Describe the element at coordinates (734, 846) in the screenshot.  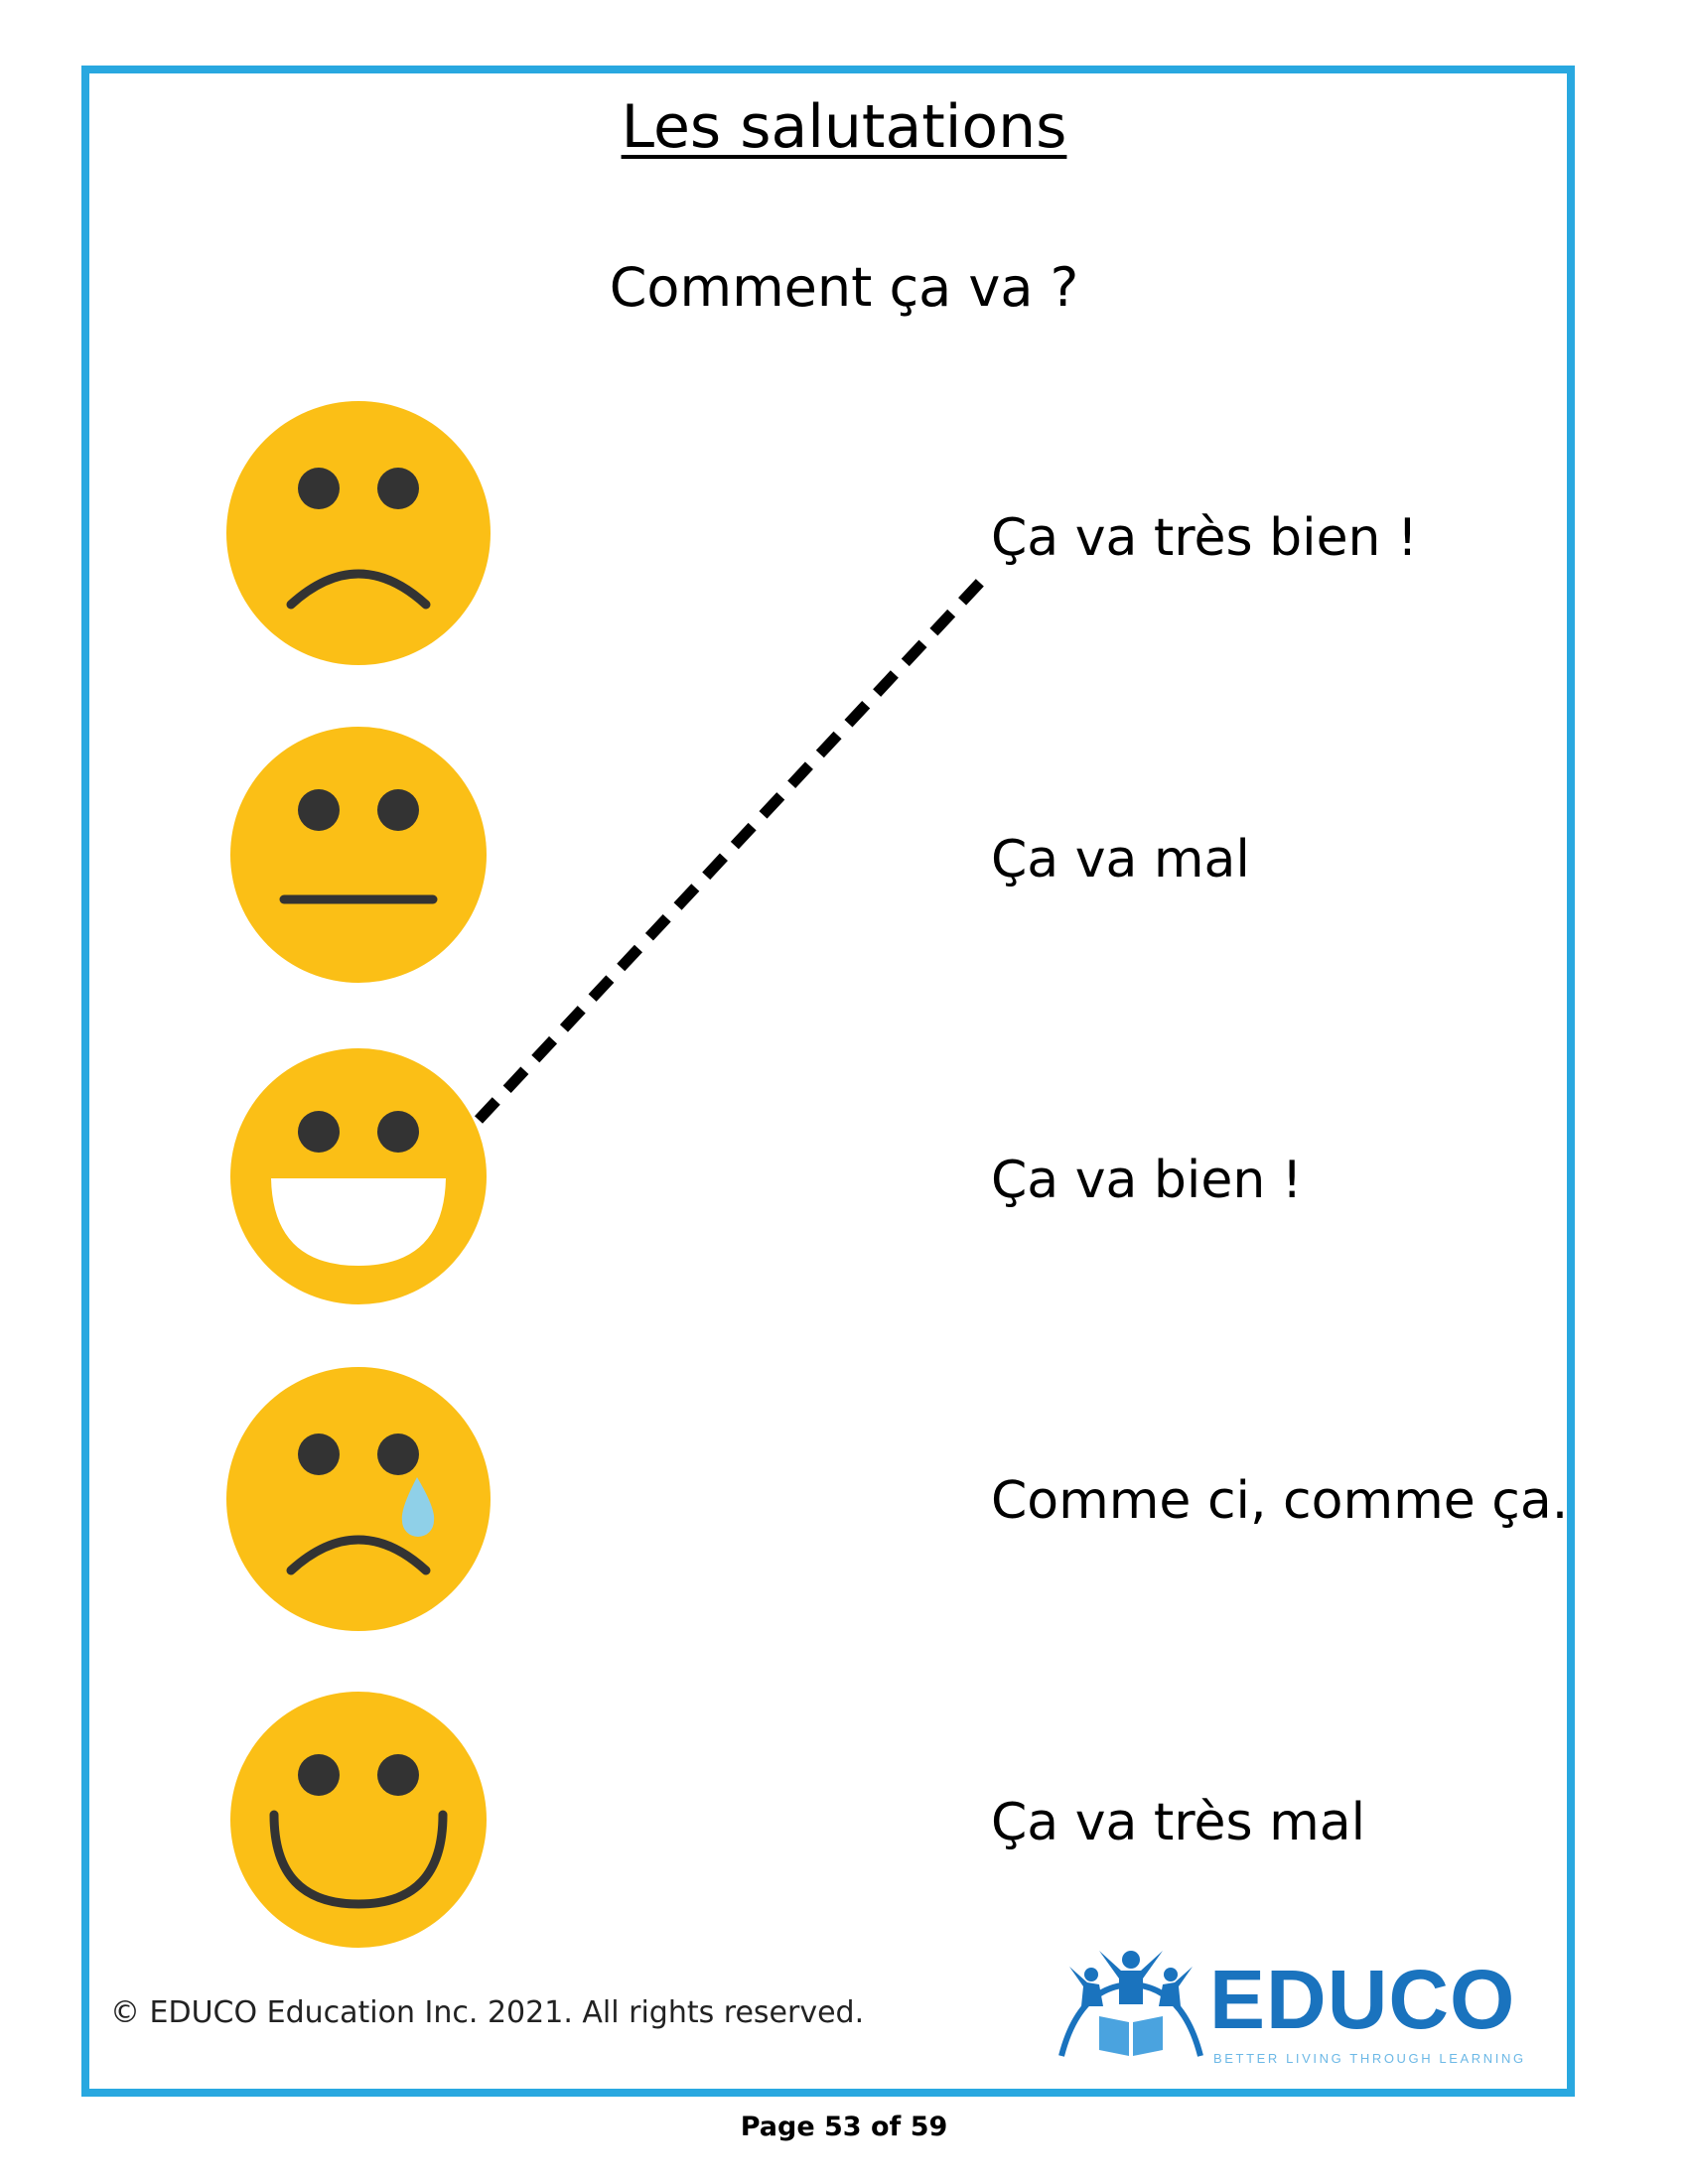
I see `example-match-line` at that location.